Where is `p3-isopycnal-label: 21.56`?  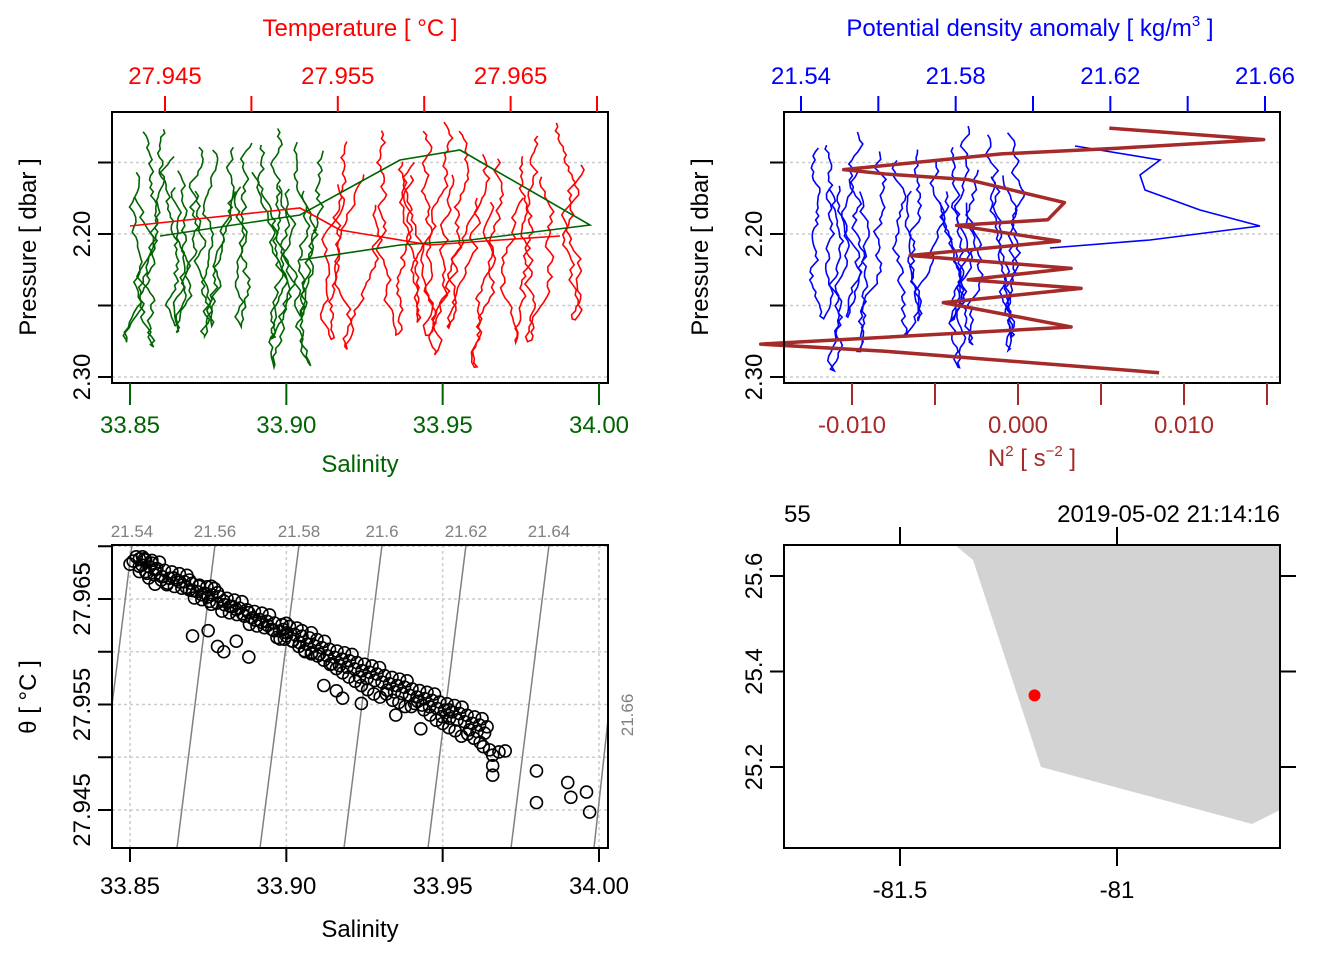
p3-isopycnal-label: 21.56 is located at coordinates (215, 531).